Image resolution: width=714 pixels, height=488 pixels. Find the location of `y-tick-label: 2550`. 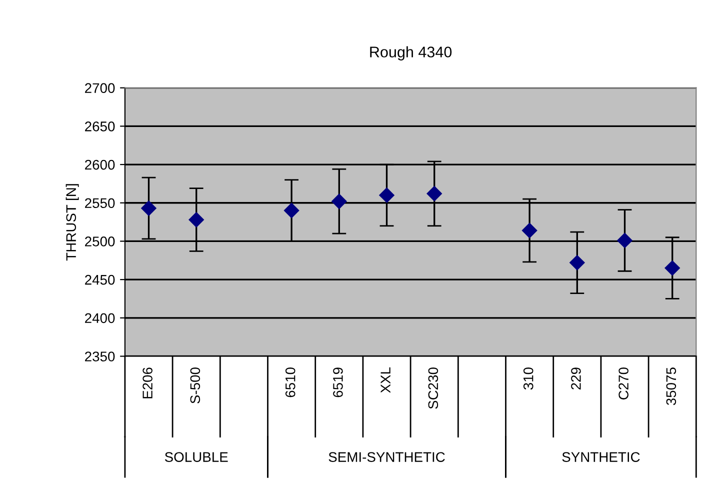

y-tick-label: 2550 is located at coordinates (100, 203).